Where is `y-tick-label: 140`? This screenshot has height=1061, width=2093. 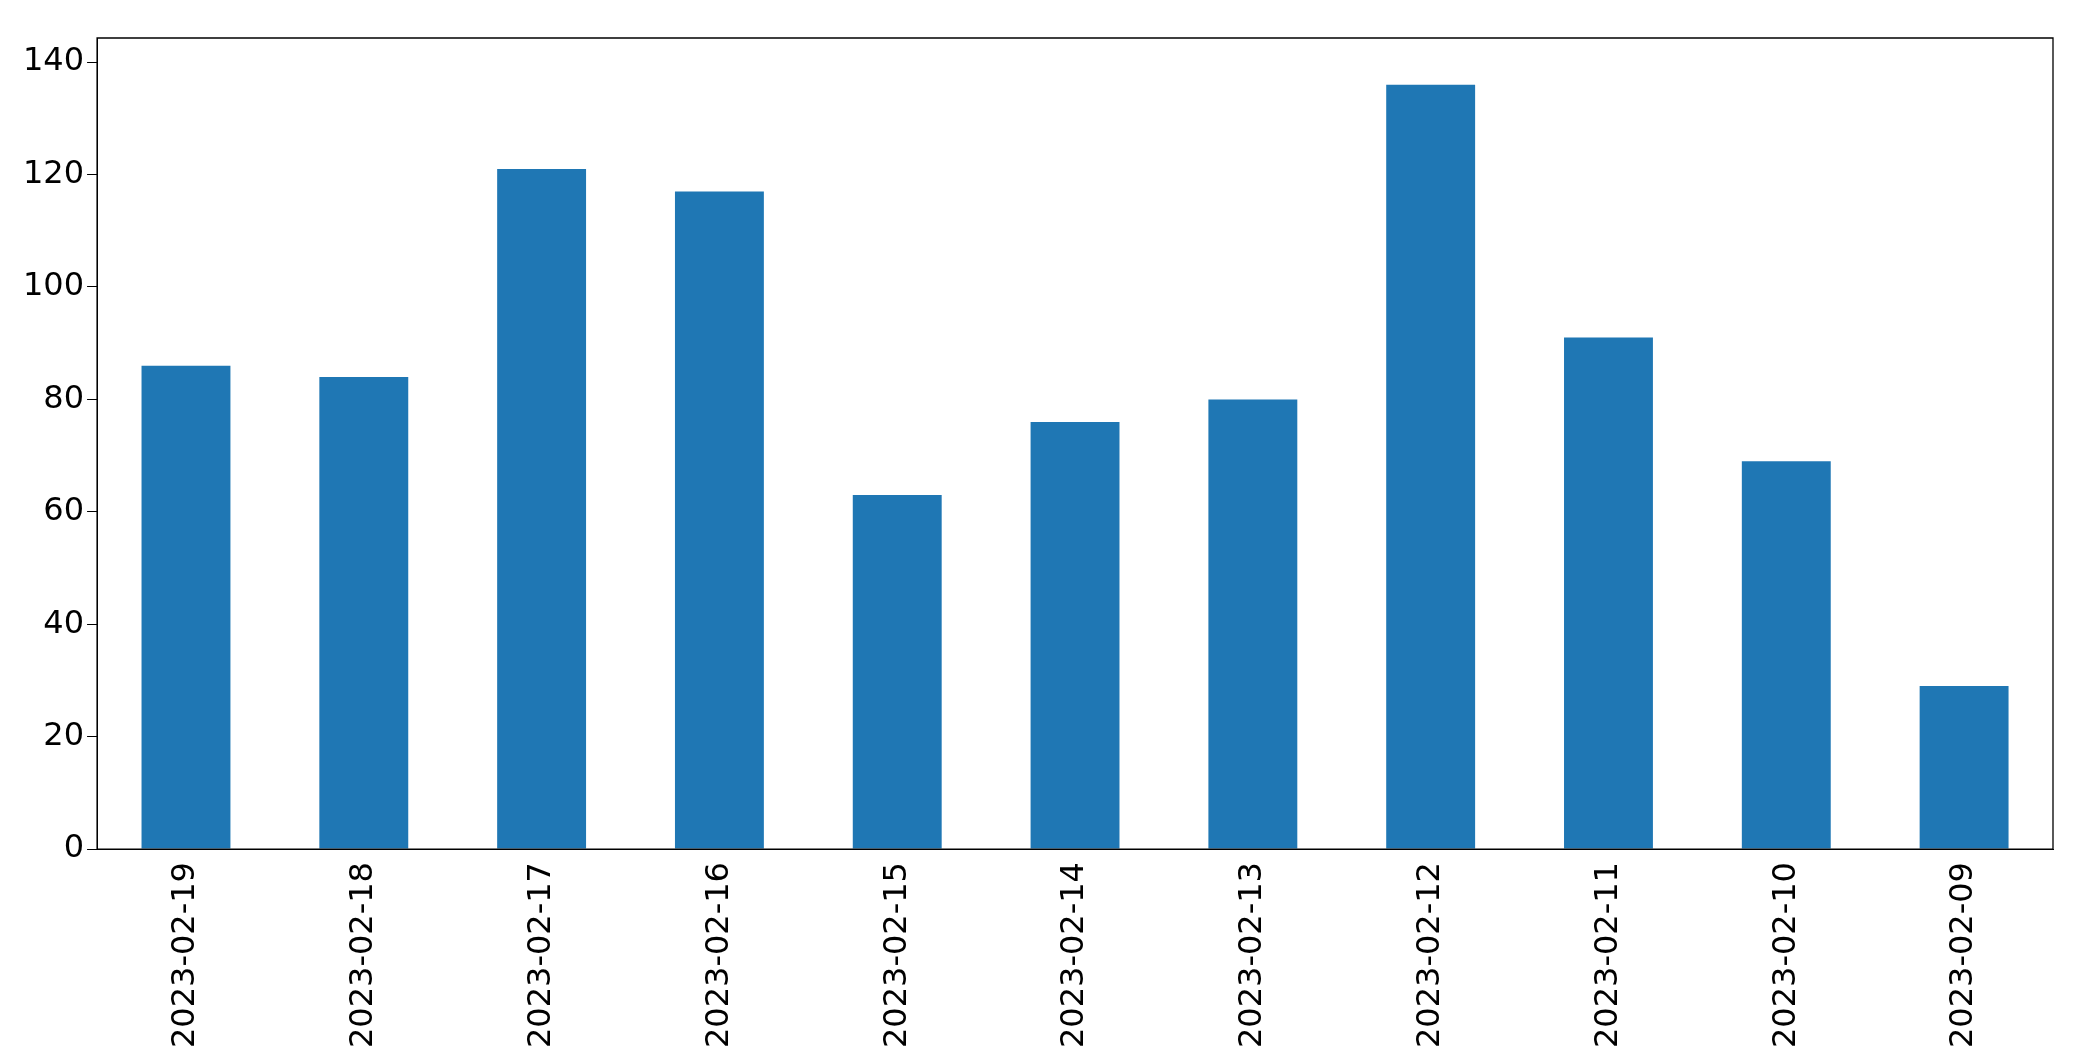 y-tick-label: 140 is located at coordinates (54, 59).